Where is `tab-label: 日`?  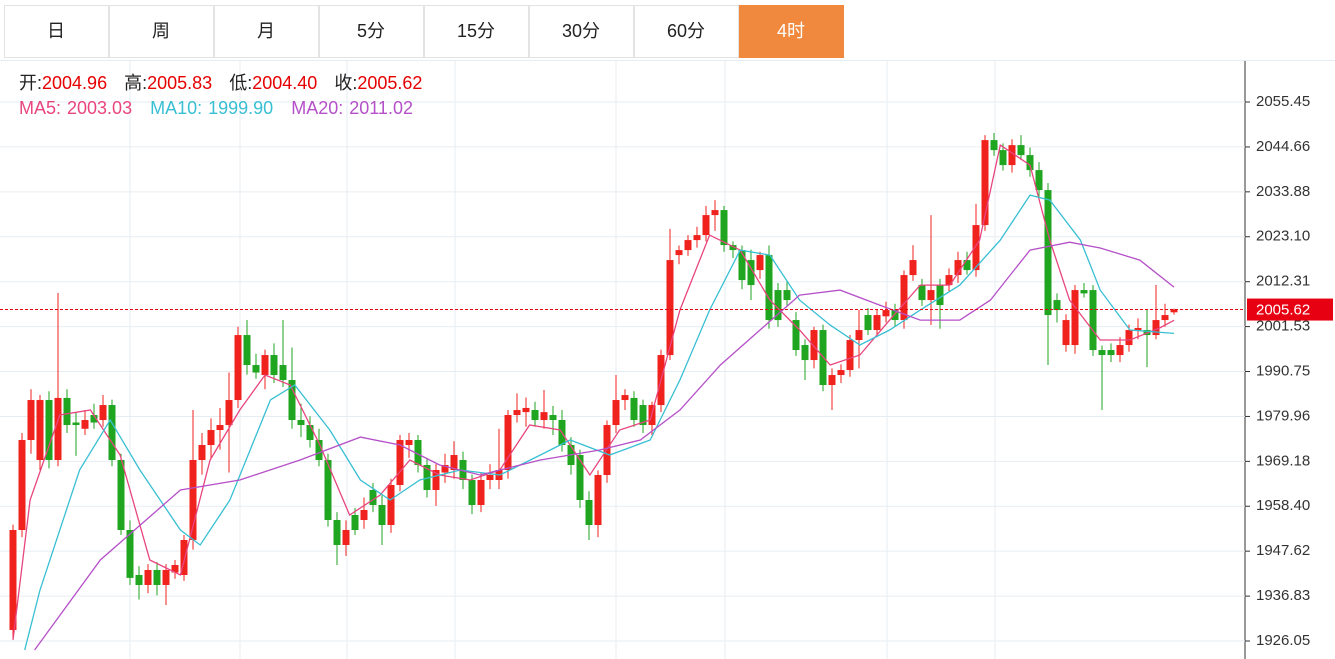 tab-label: 日 is located at coordinates (56, 31).